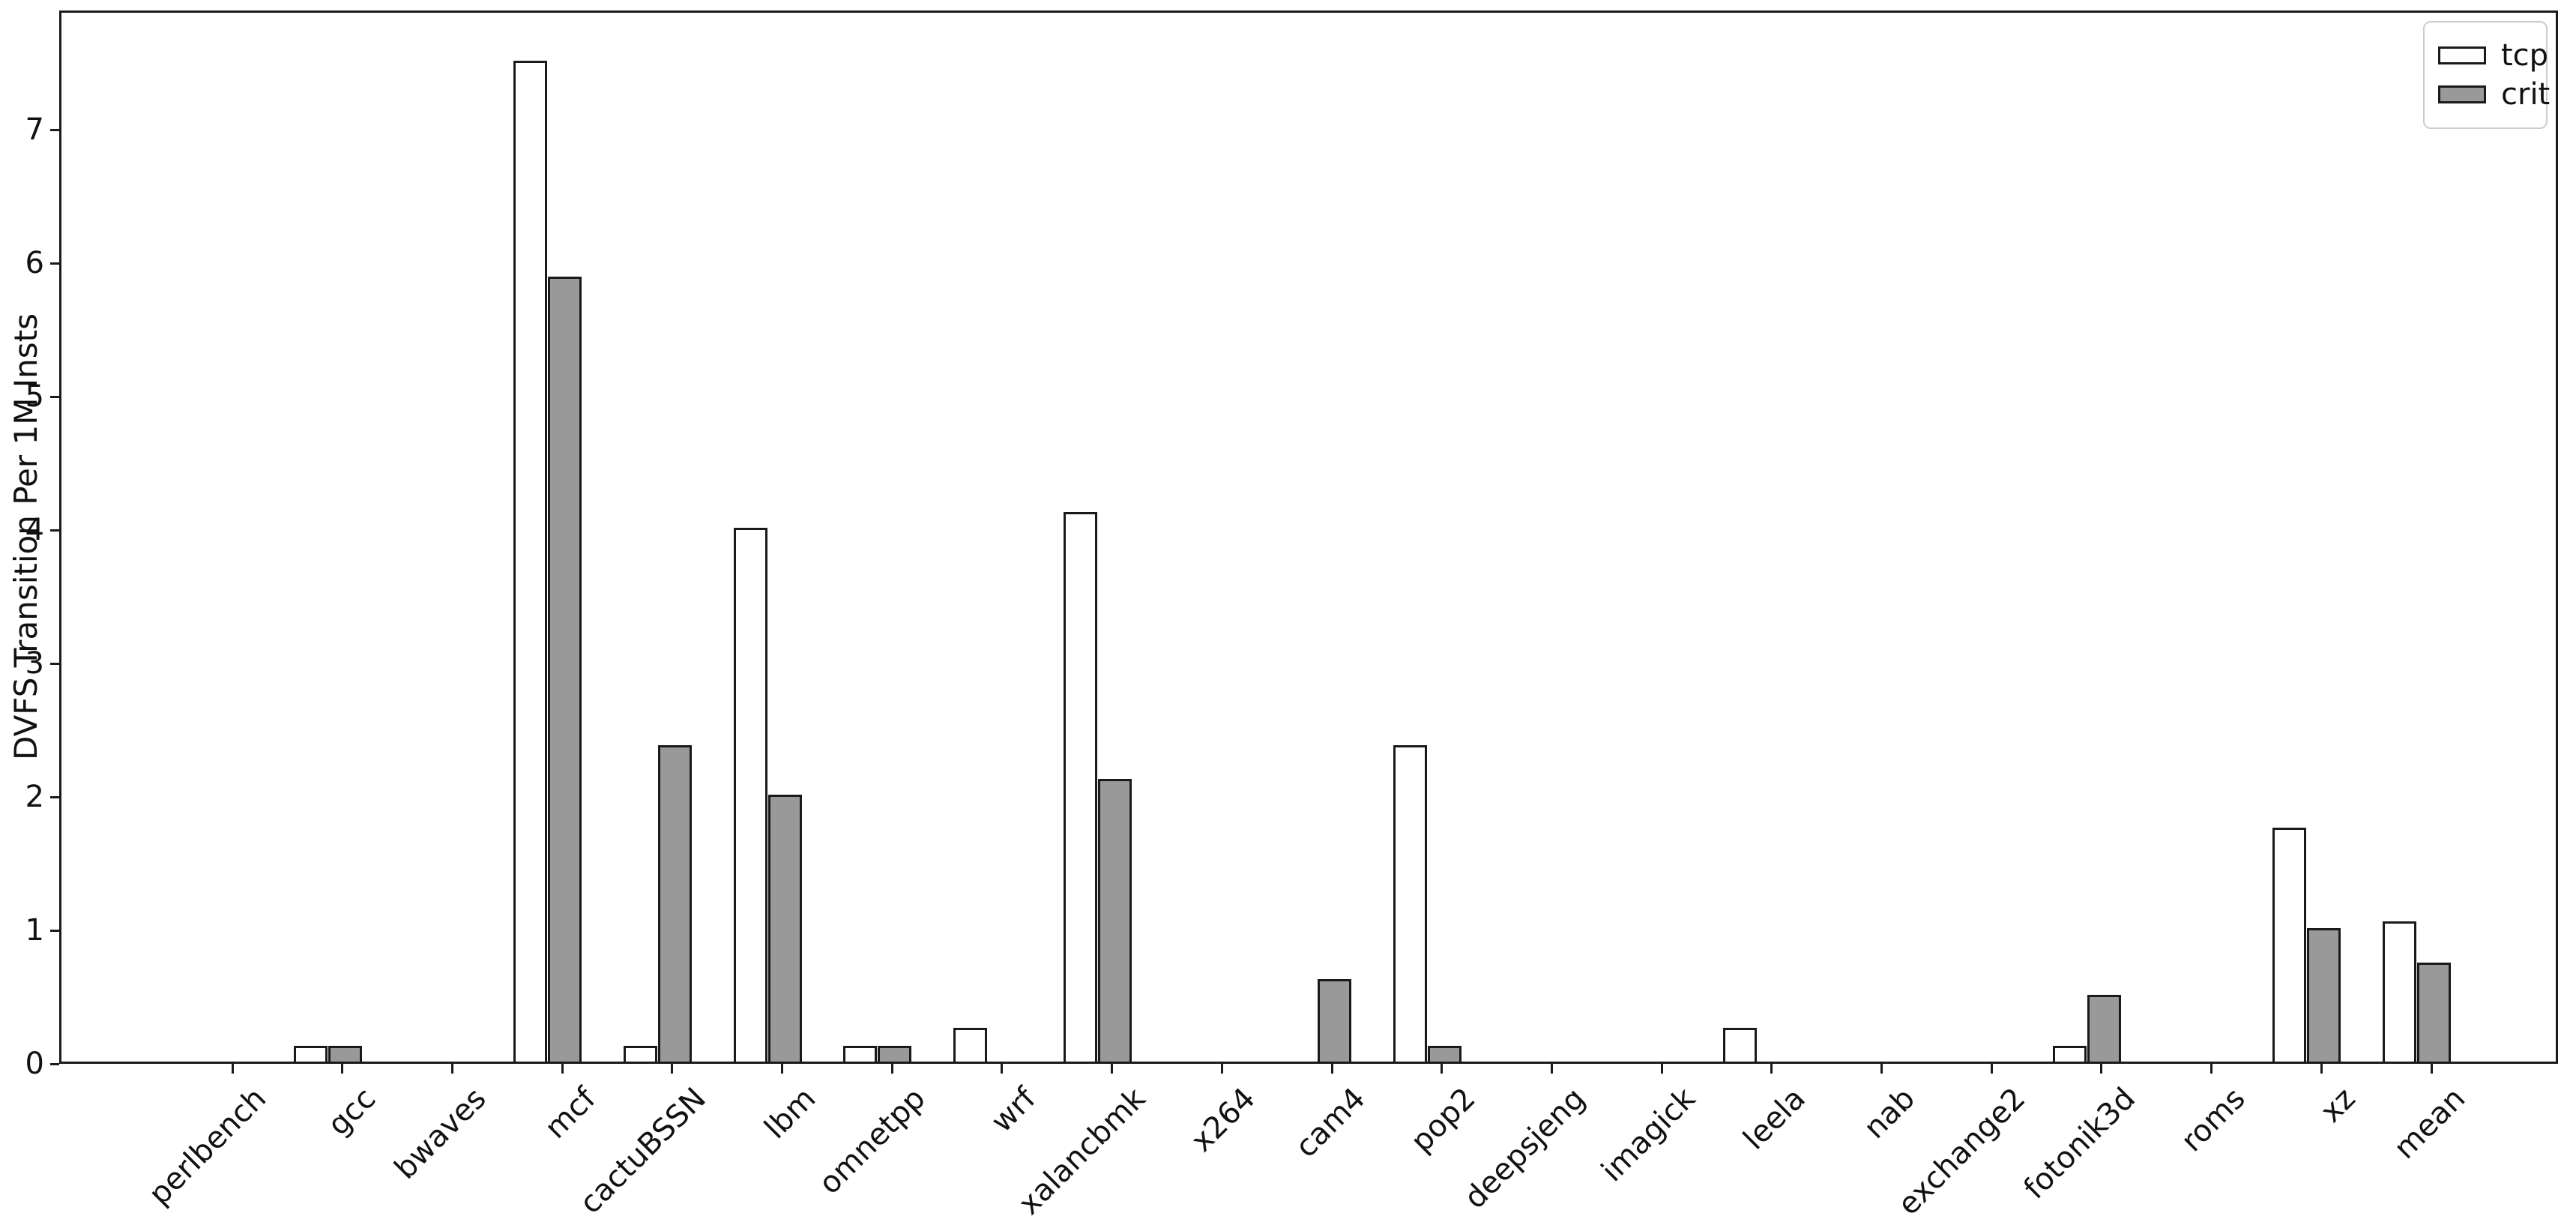  Describe the element at coordinates (2526, 94) in the screenshot. I see `legend-label-crit: crit` at that location.